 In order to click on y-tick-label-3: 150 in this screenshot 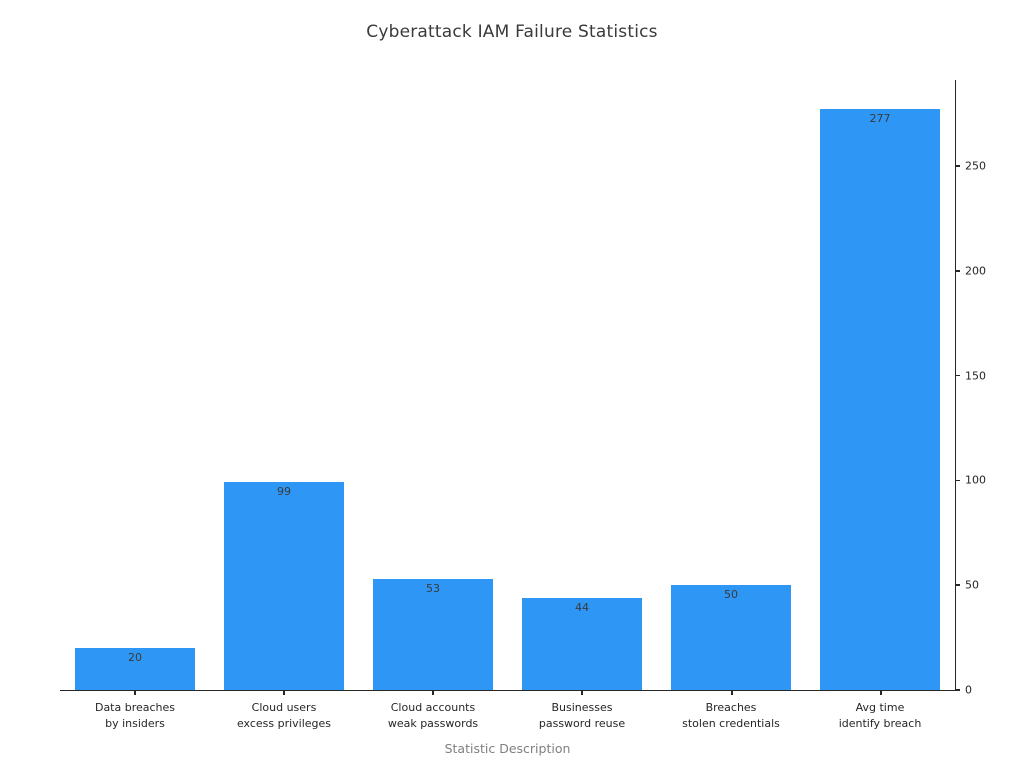, I will do `click(975, 376)`.